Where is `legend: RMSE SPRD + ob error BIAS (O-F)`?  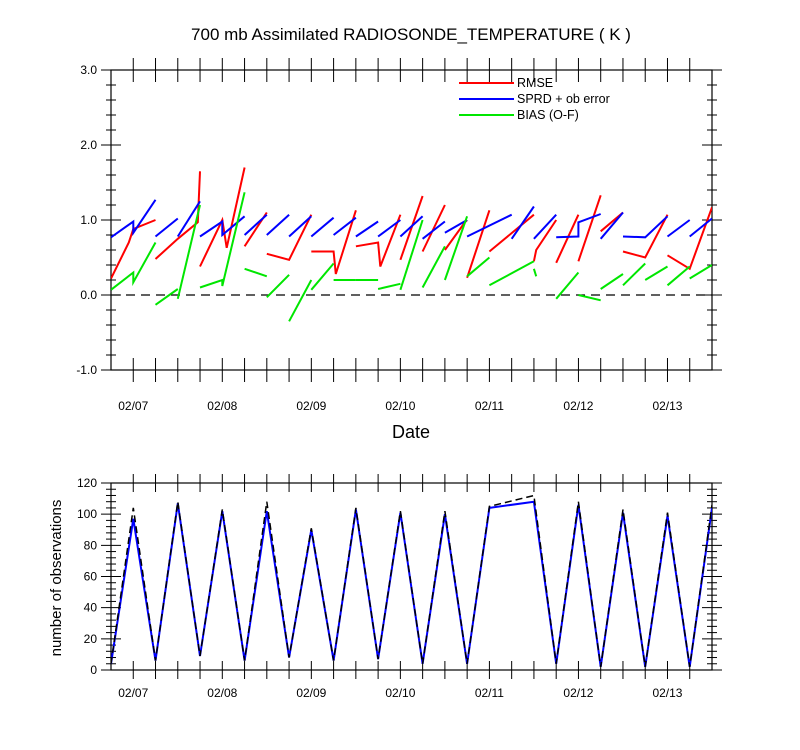
legend: RMSE SPRD + ob error BIAS (O-F) is located at coordinates (534, 99).